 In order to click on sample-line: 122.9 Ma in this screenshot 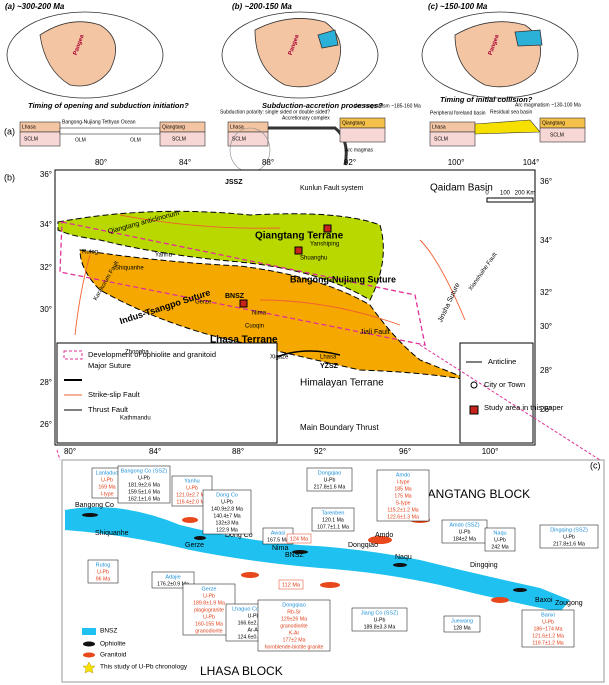, I will do `click(227, 530)`.